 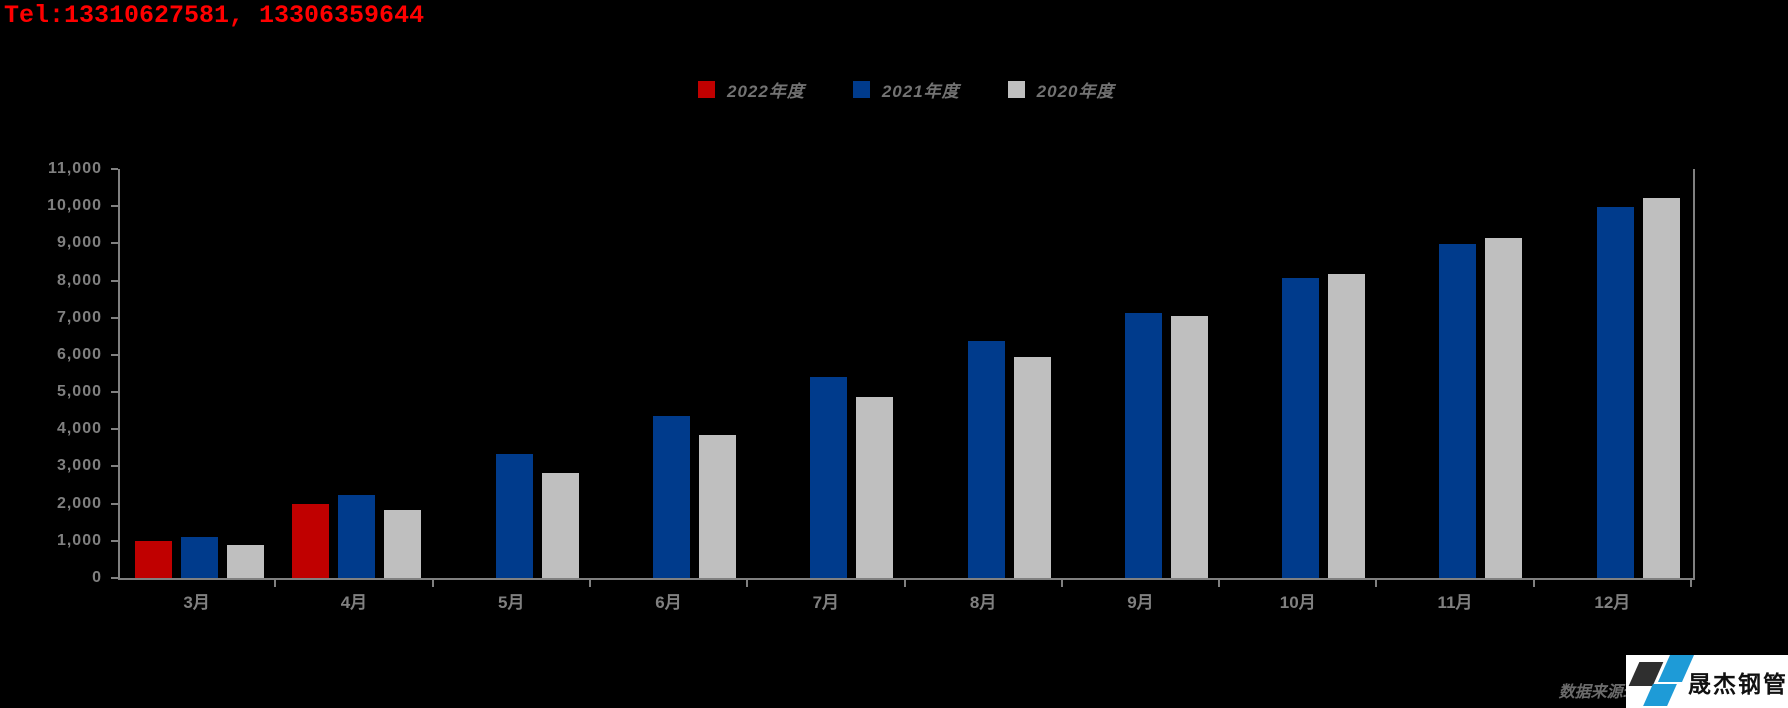 What do you see at coordinates (1458, 410) in the screenshot?
I see `bar-2021年度-11月` at bounding box center [1458, 410].